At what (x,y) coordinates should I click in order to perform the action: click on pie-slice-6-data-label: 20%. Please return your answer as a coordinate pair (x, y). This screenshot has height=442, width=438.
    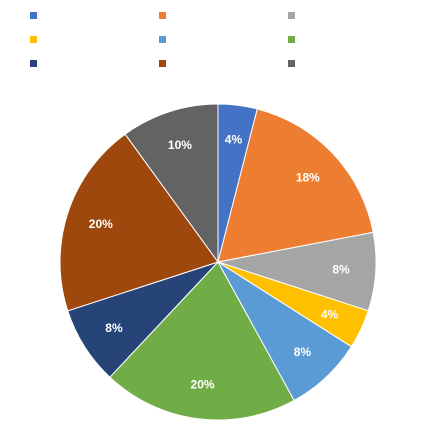
    Looking at the image, I should click on (203, 384).